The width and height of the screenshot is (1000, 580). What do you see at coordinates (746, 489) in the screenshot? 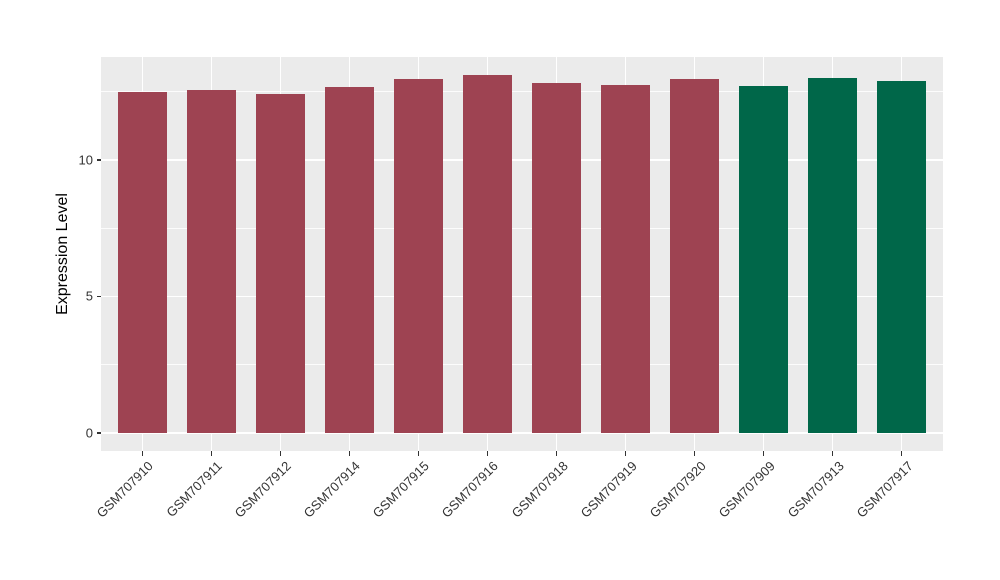
I see `x-tick-label: GSM707909` at bounding box center [746, 489].